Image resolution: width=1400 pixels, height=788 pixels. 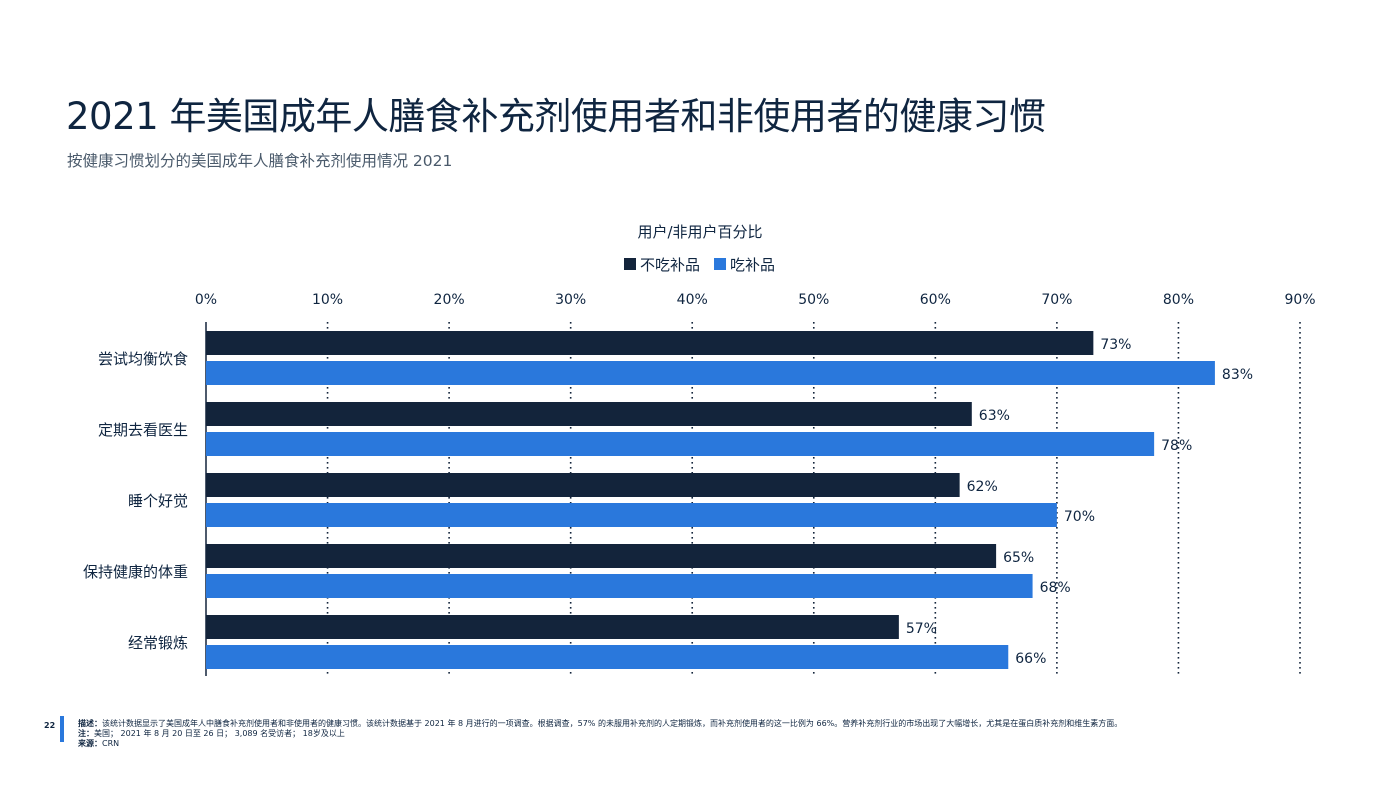 I want to click on x-tick-label-3: 30%, so click(x=570, y=300).